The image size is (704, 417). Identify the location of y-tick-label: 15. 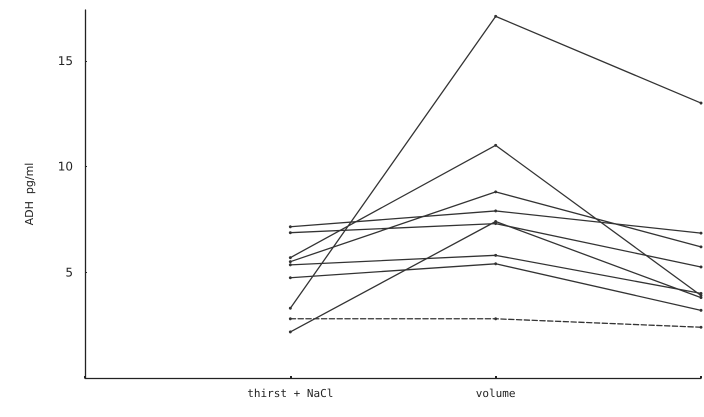
(65, 61).